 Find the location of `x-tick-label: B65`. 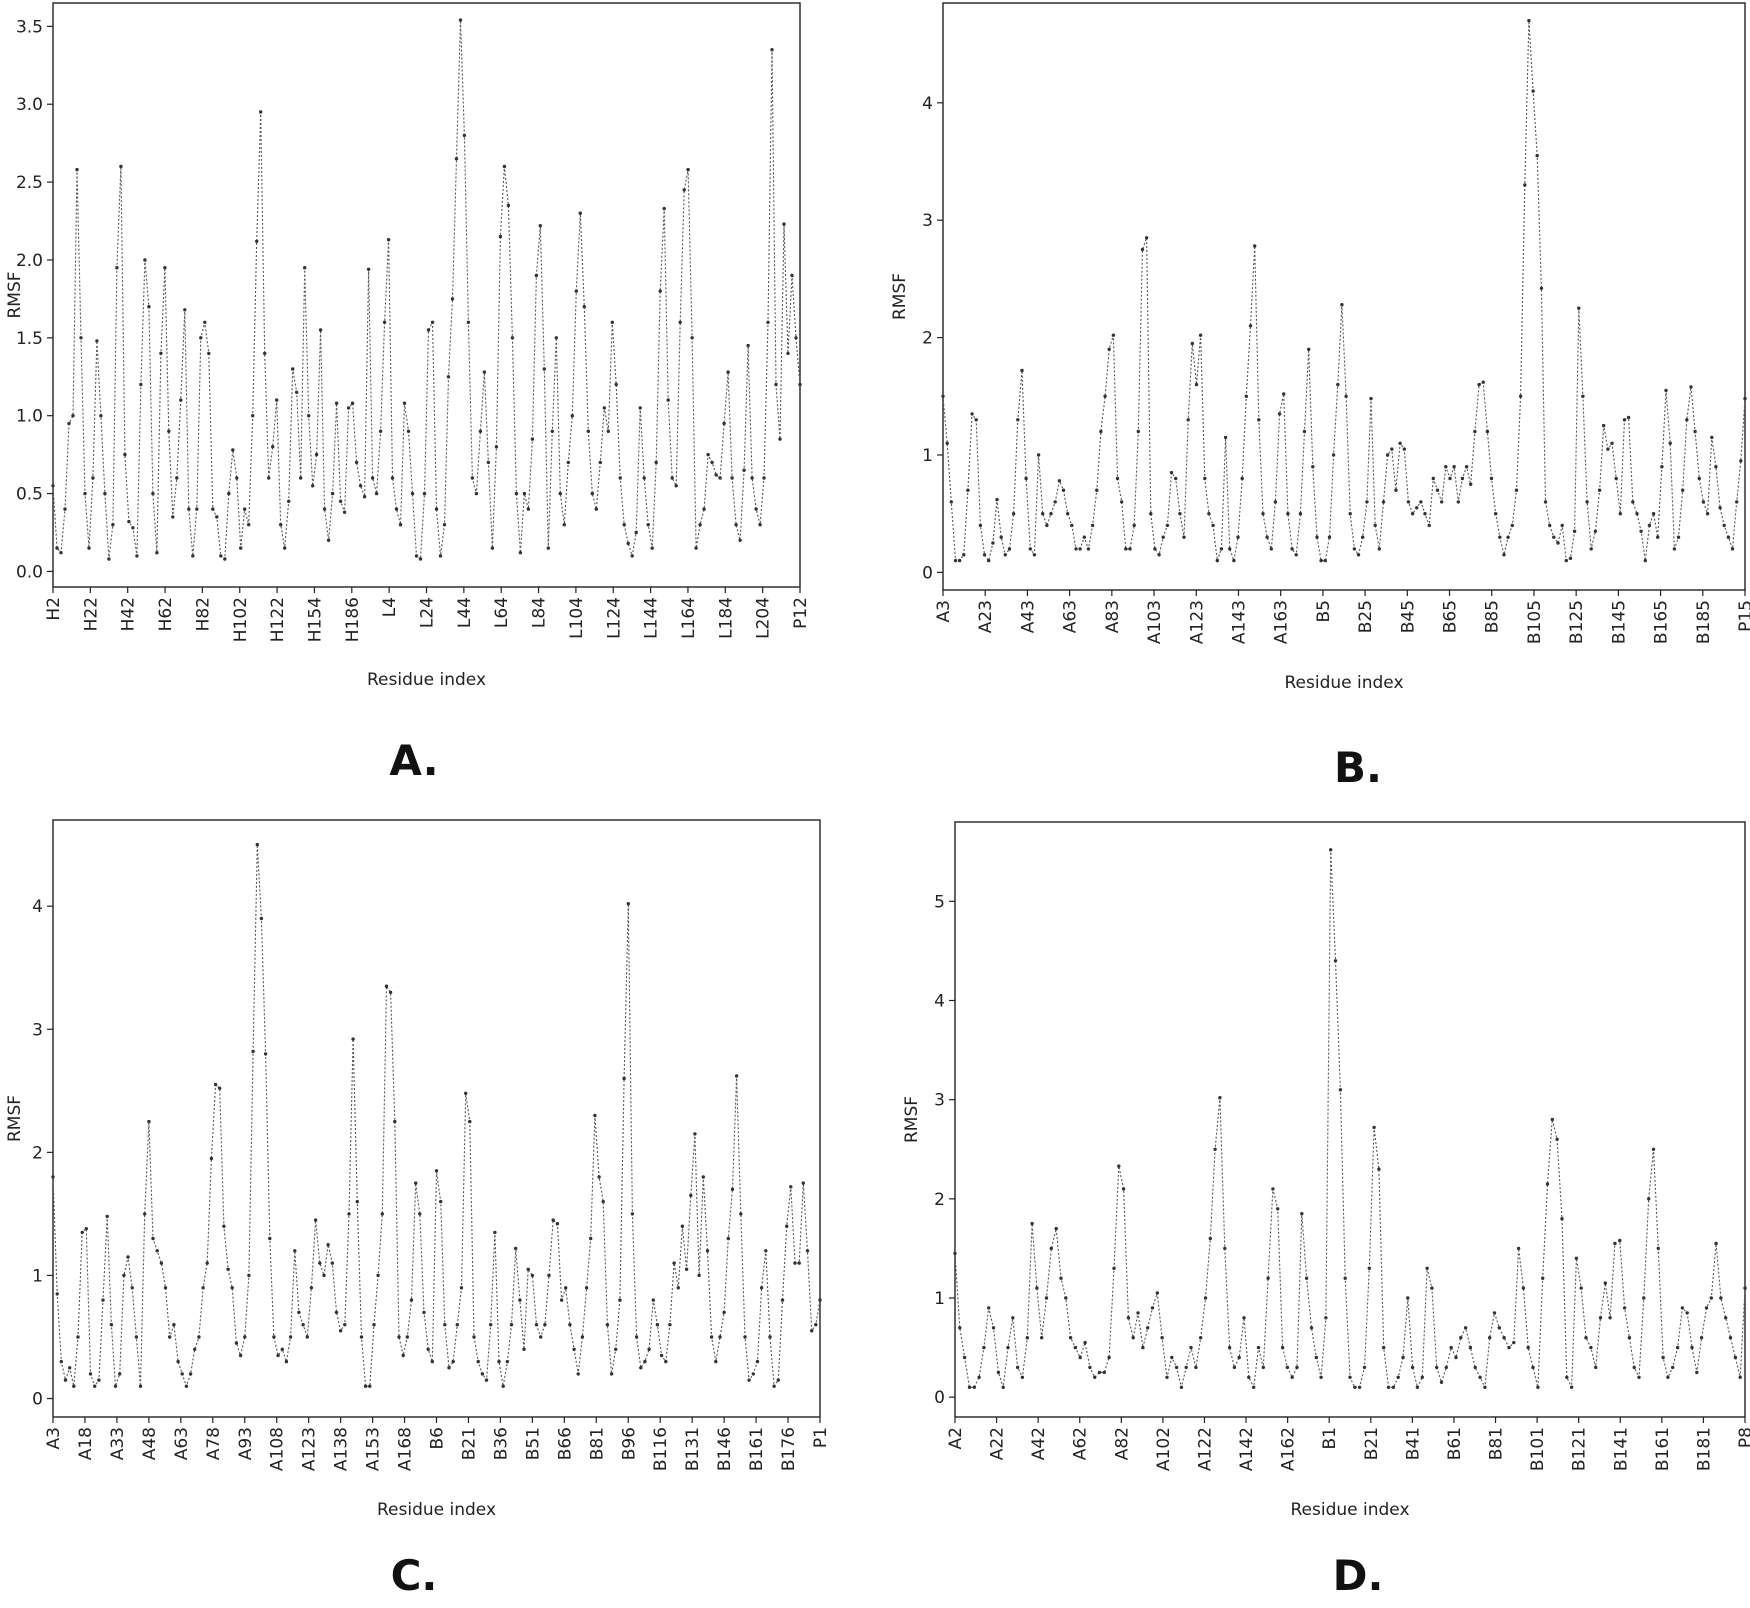

x-tick-label: B65 is located at coordinates (1451, 616).